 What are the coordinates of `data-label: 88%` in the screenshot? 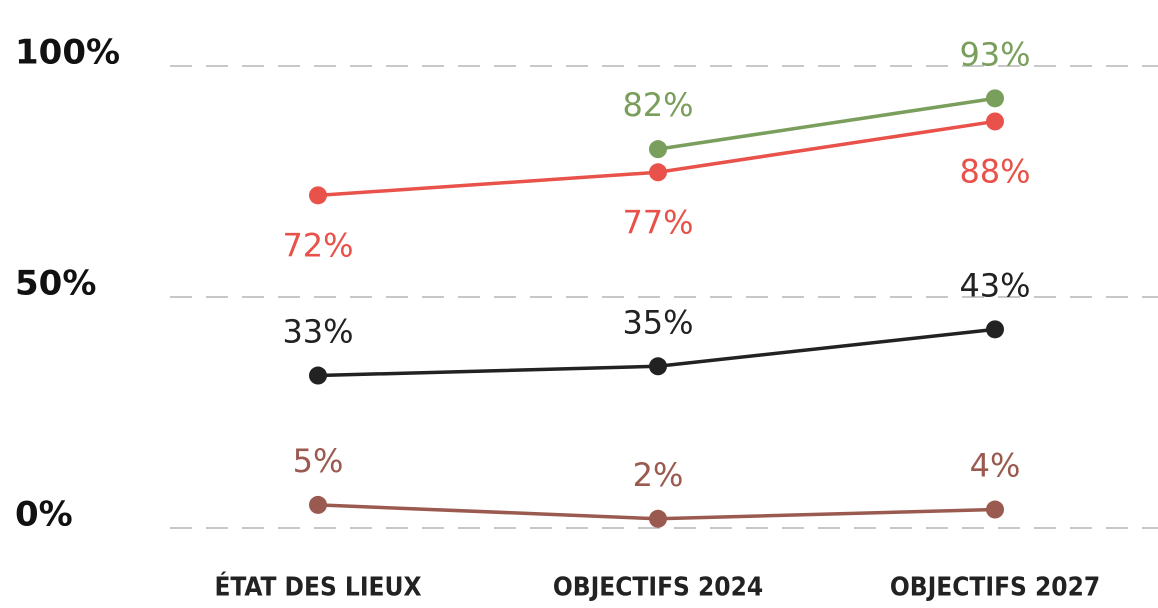 It's located at (994, 171).